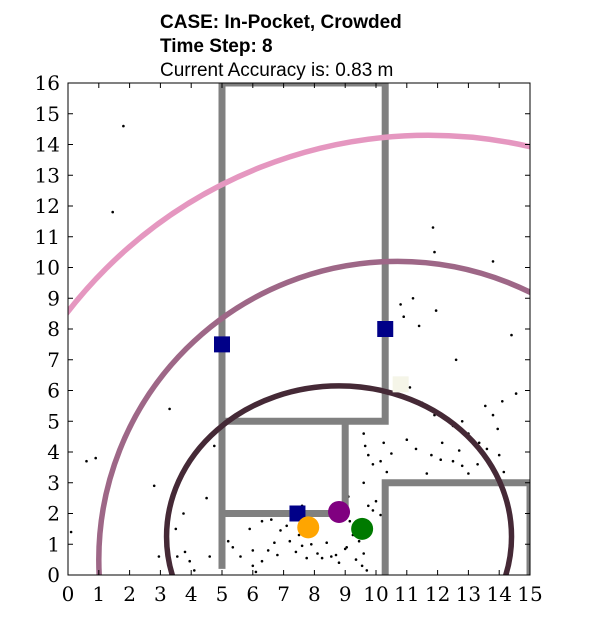  Describe the element at coordinates (468, 594) in the screenshot. I see `x-tick-label: 13` at that location.